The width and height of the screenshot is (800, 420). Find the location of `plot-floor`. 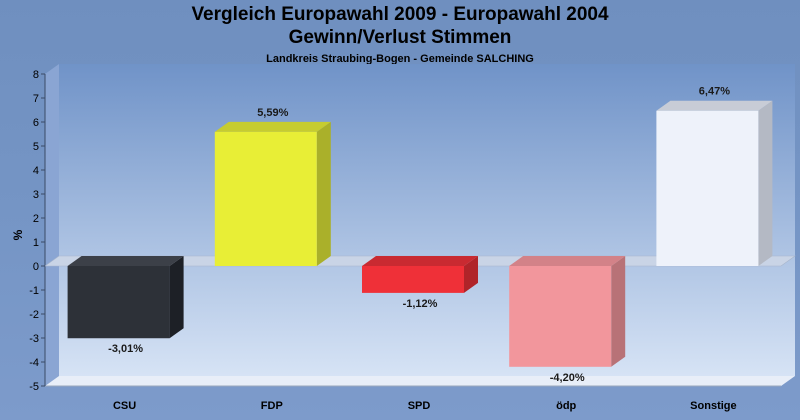

plot-floor is located at coordinates (420, 381).